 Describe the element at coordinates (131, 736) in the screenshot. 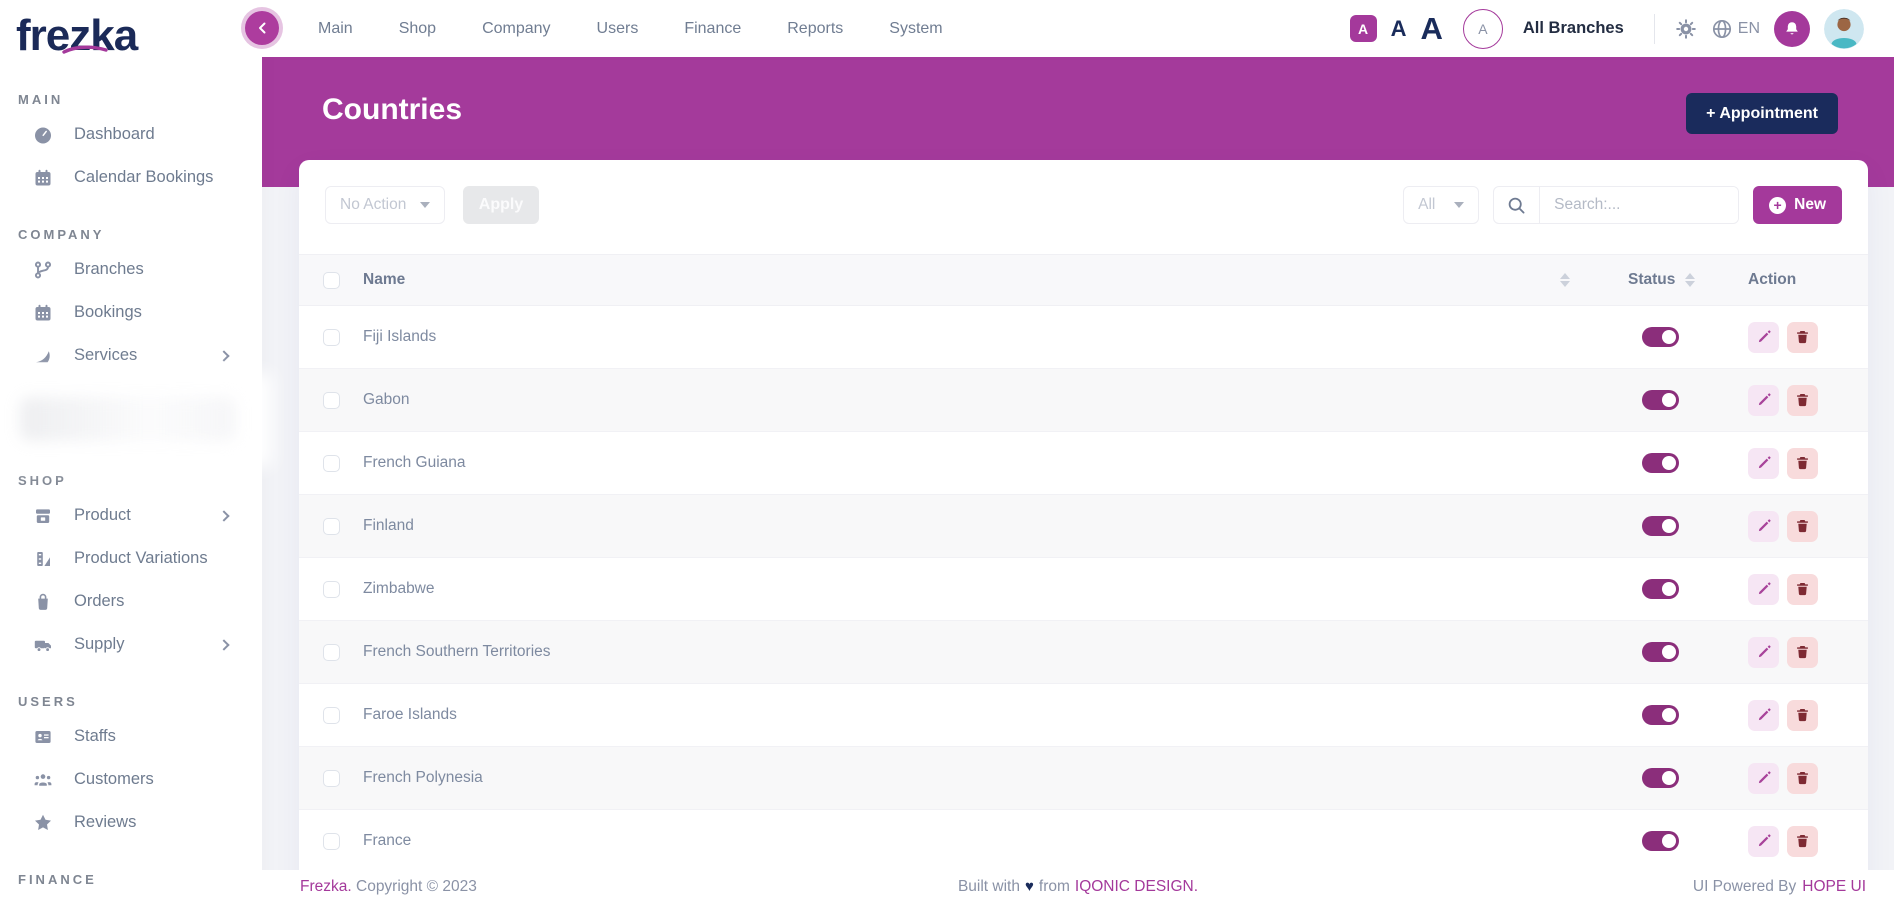

I see `sidebar-item-staffs: Staffs` at that location.